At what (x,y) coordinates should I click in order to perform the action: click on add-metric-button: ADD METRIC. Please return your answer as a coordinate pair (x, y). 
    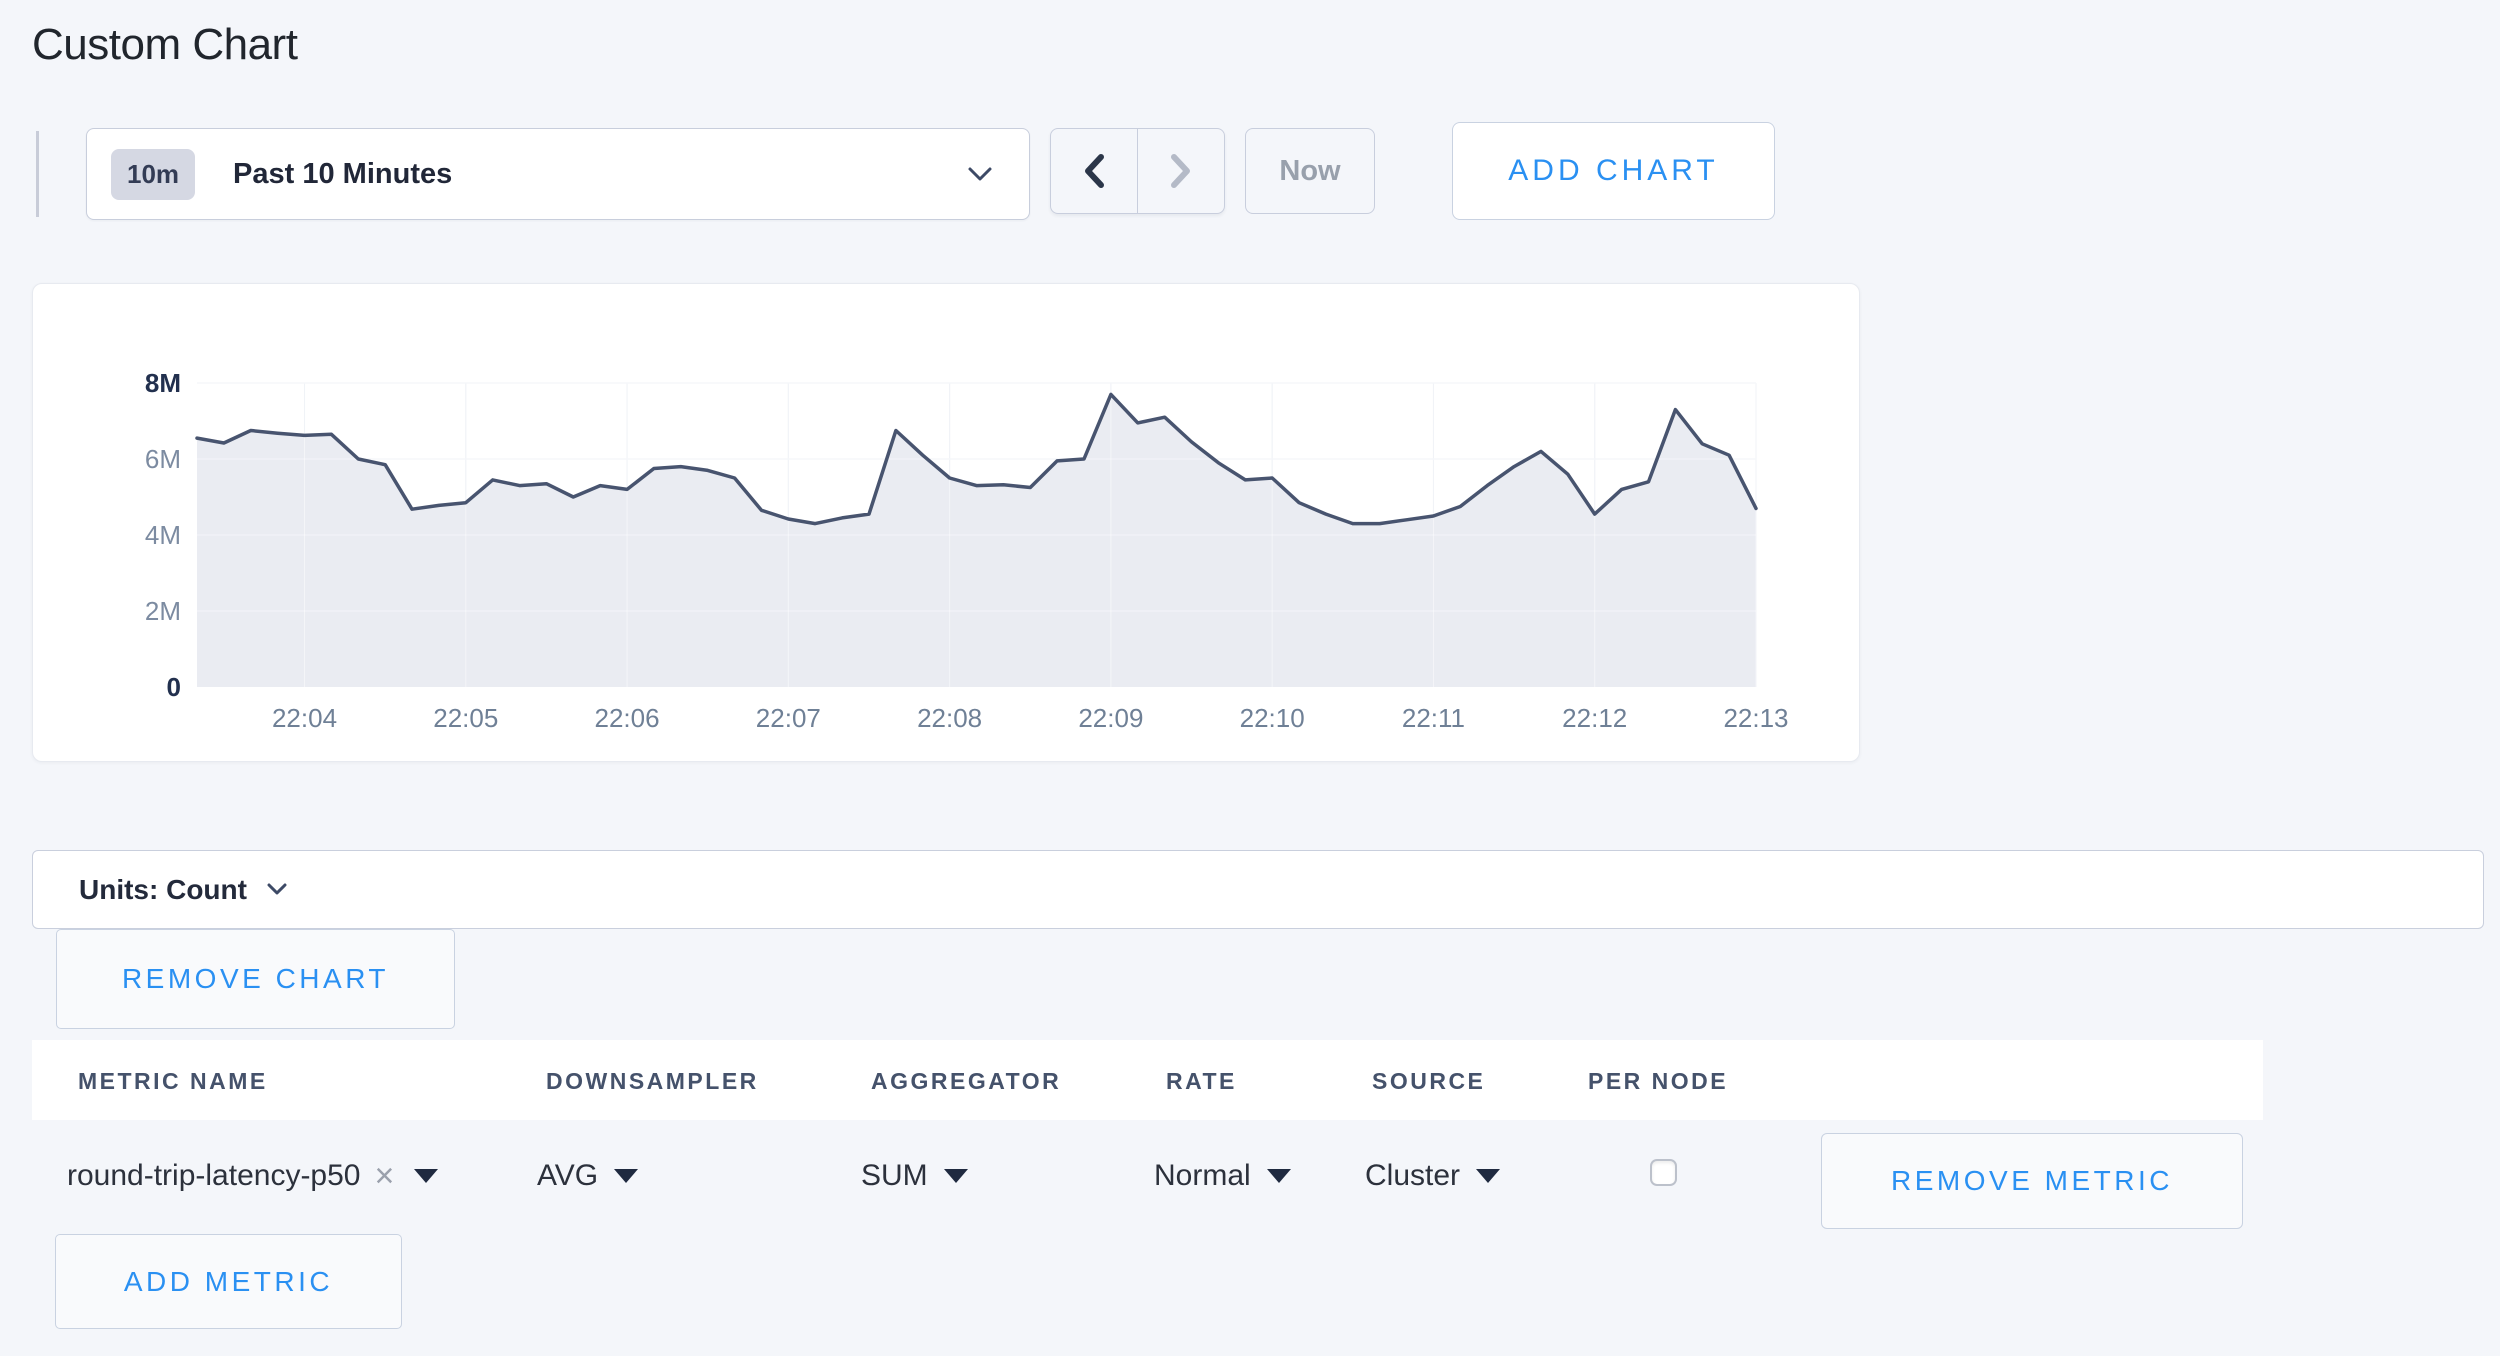
    Looking at the image, I should click on (228, 1281).